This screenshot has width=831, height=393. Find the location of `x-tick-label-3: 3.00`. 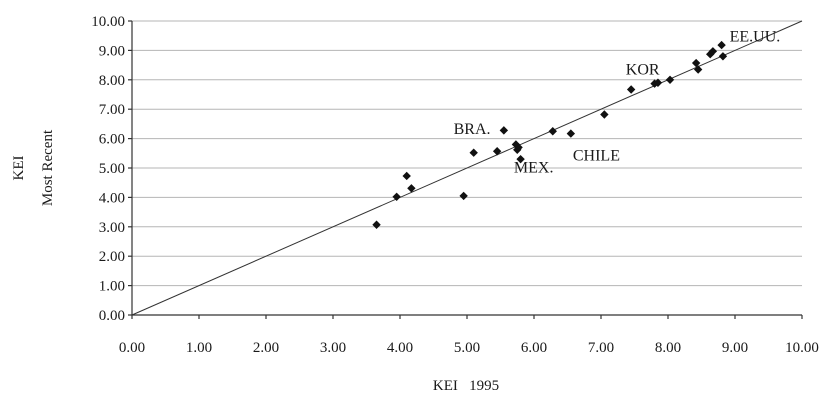

x-tick-label-3: 3.00 is located at coordinates (333, 348).